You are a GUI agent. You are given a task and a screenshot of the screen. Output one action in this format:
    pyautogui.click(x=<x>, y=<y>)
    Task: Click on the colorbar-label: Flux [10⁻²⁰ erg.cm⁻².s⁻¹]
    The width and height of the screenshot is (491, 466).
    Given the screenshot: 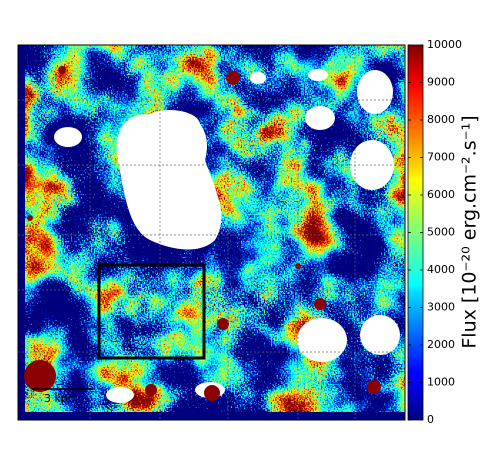 What is the action you would take?
    pyautogui.click(x=470, y=231)
    